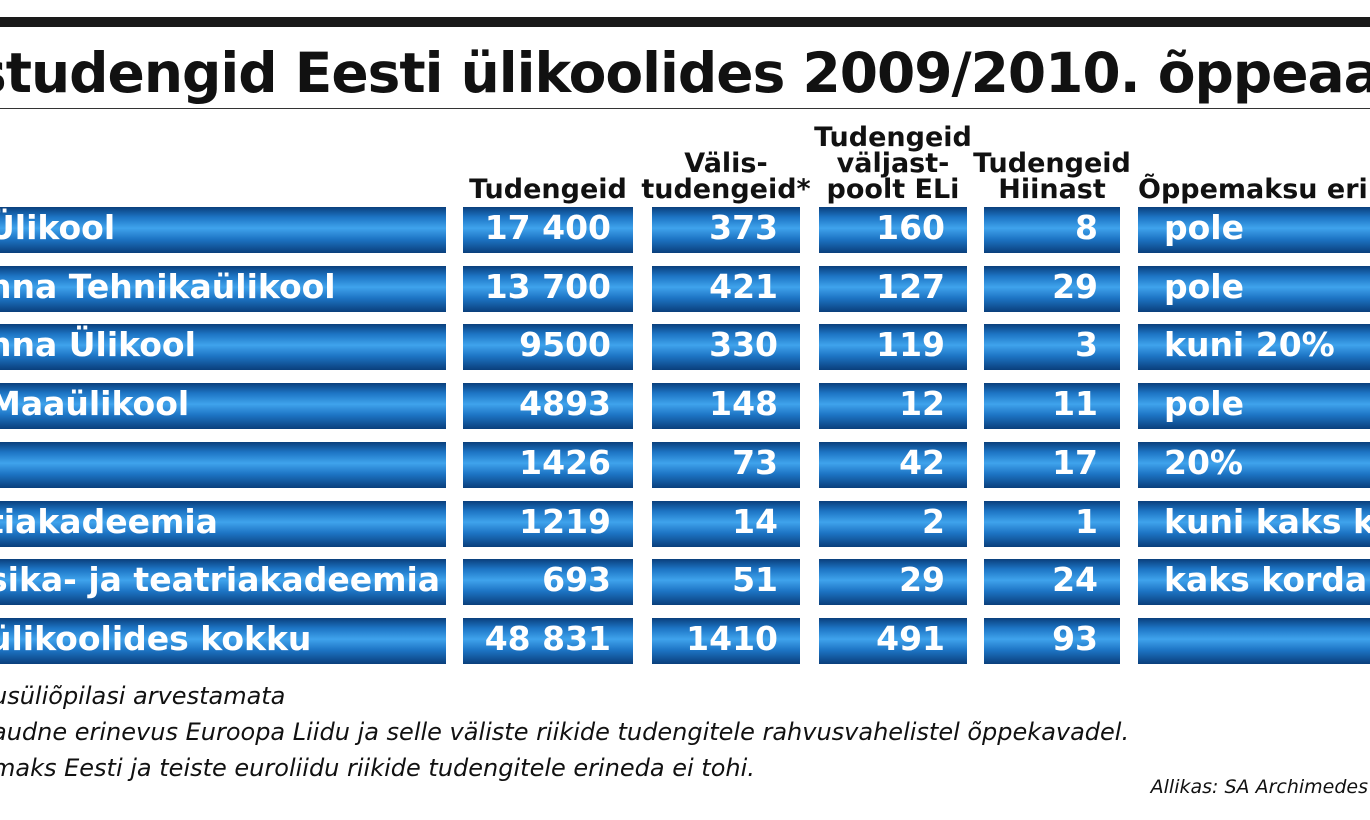 Image resolution: width=1370 pixels, height=820 pixels. Describe the element at coordinates (743, 403) in the screenshot. I see `cell-value: 148` at that location.